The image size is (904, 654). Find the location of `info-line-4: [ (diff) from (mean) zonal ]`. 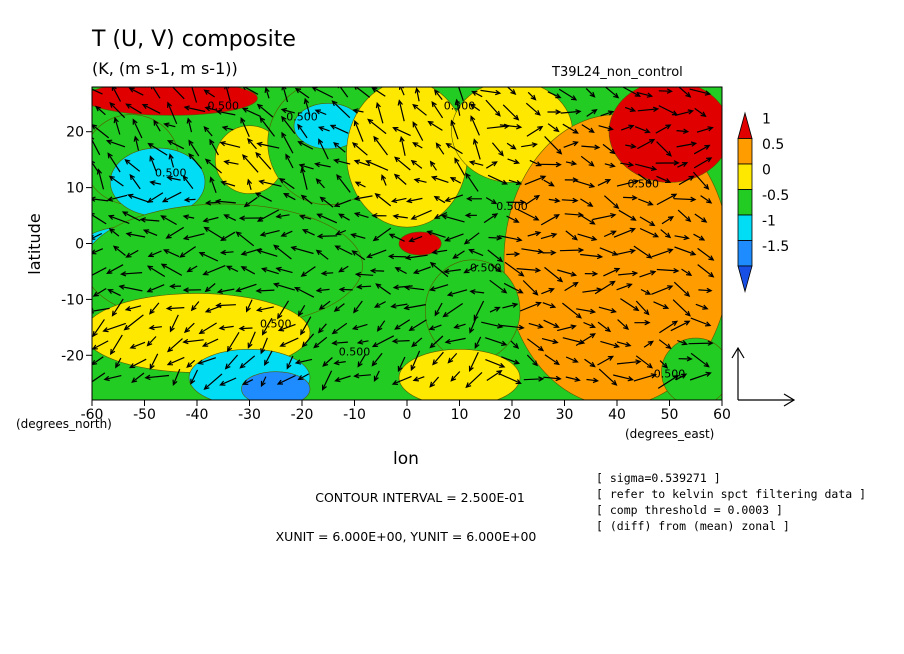

info-line-4: [ (diff) from (mean) zonal ] is located at coordinates (693, 526).